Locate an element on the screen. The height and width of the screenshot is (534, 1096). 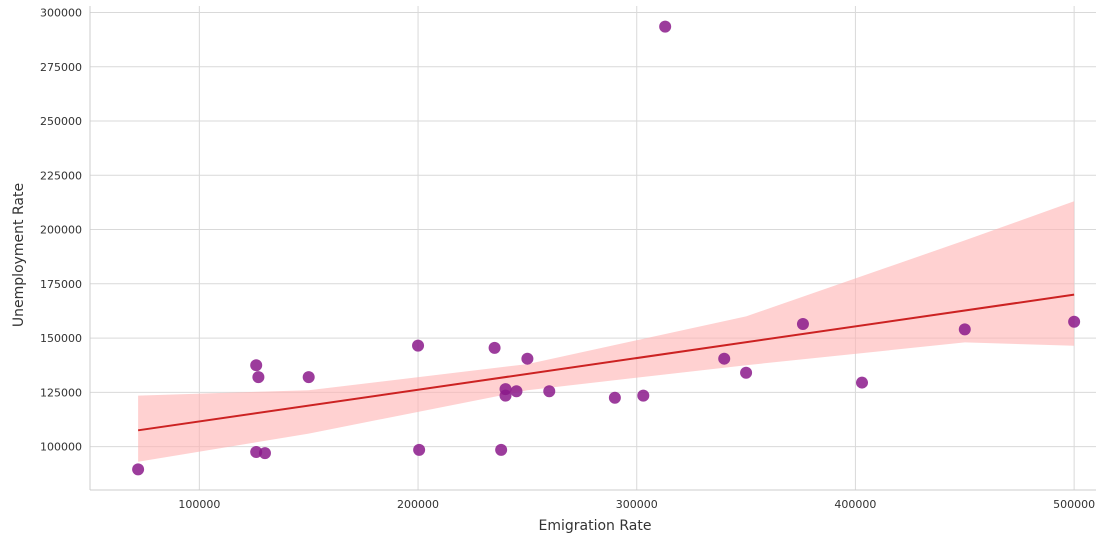
x-tick-label: 500000 is located at coordinates (1074, 504).